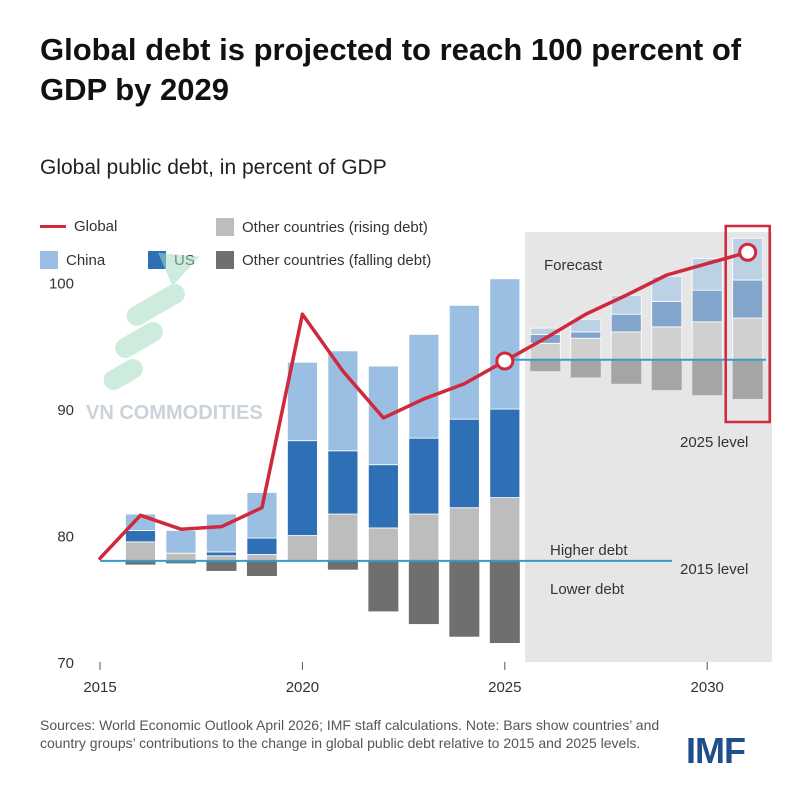 The height and width of the screenshot is (800, 800). I want to click on bar-us-2025, so click(505, 453).